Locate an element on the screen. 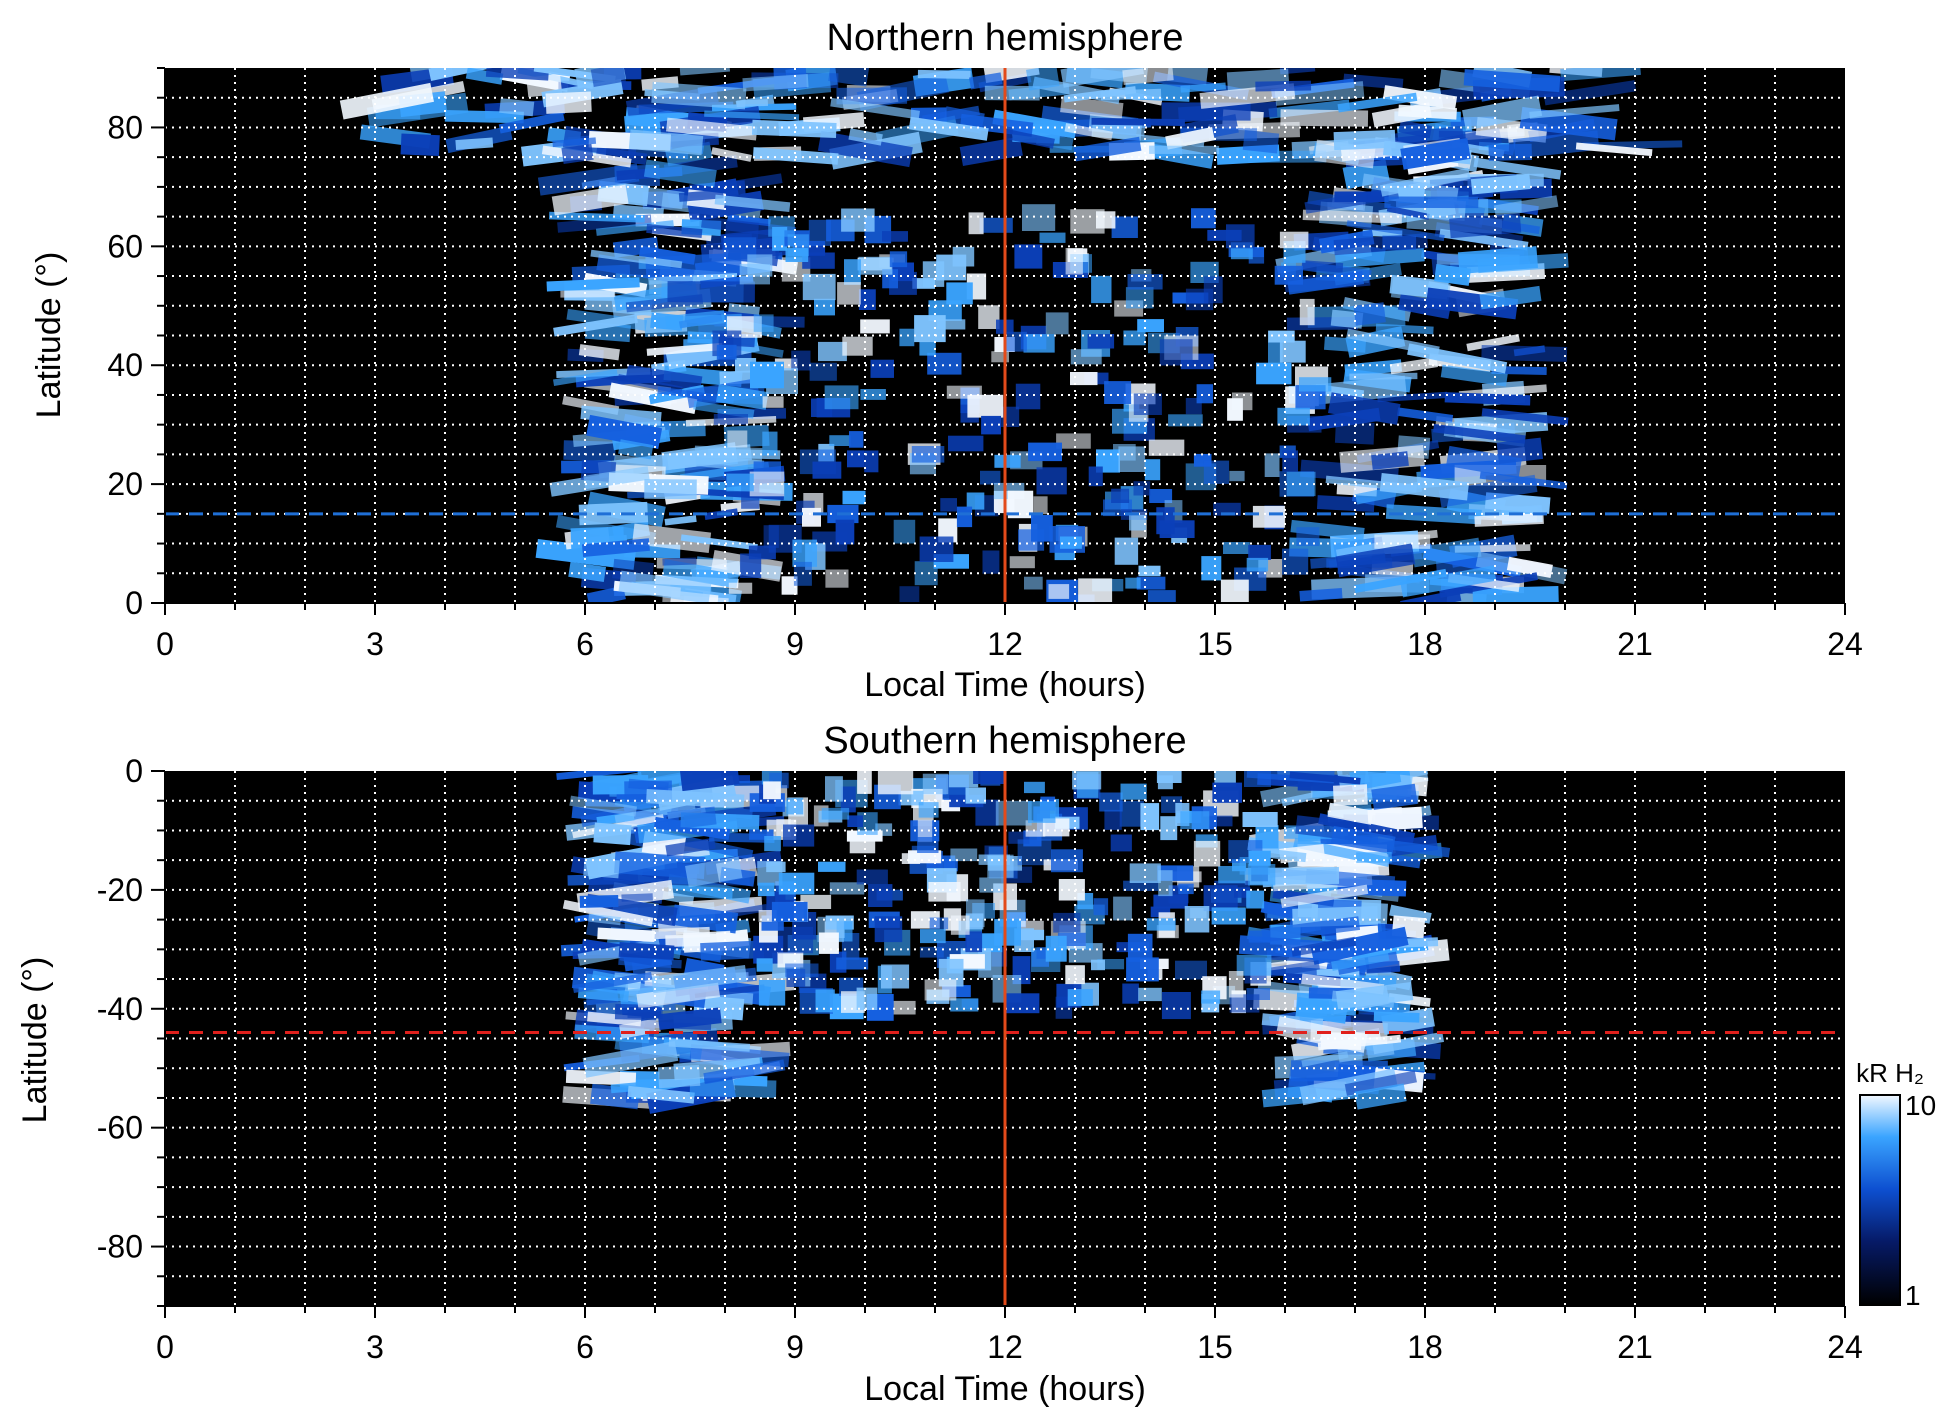 This screenshot has height=1423, width=1950. south-y-tick-label: -20 is located at coordinates (120, 890).